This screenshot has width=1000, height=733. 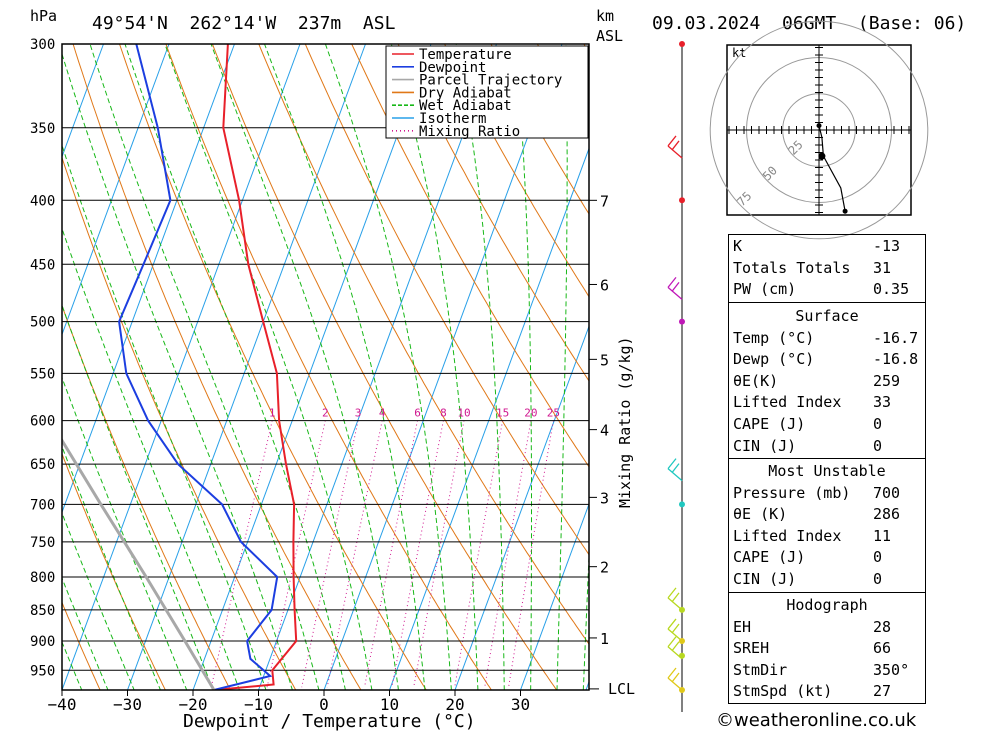 I want to click on pressure-tick-label: 700, so click(x=42, y=505).